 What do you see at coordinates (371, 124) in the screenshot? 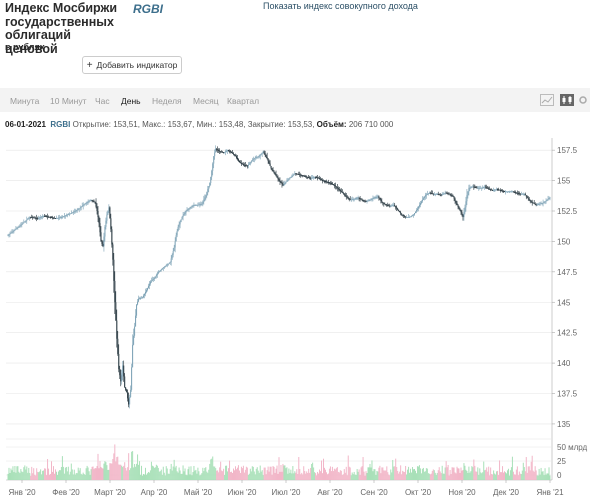
I see `info-volume: 206 710 000` at bounding box center [371, 124].